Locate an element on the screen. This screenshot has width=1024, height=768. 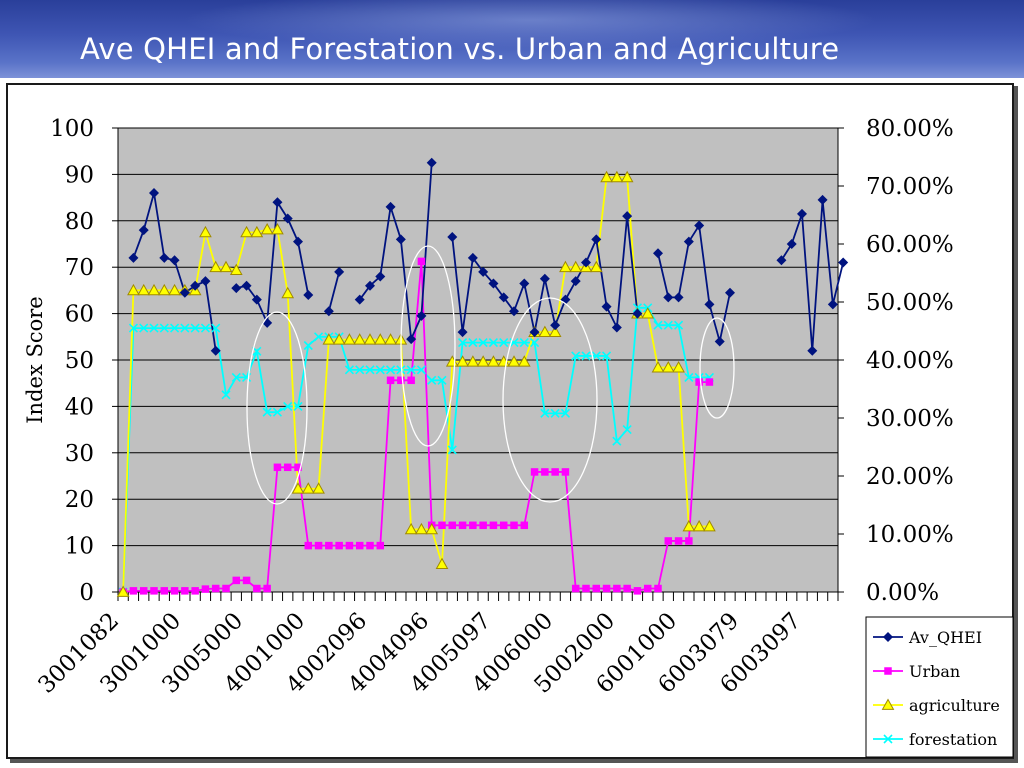
legend: Av_QHEI Urban agriculture forestation is located at coordinates (939, 687).